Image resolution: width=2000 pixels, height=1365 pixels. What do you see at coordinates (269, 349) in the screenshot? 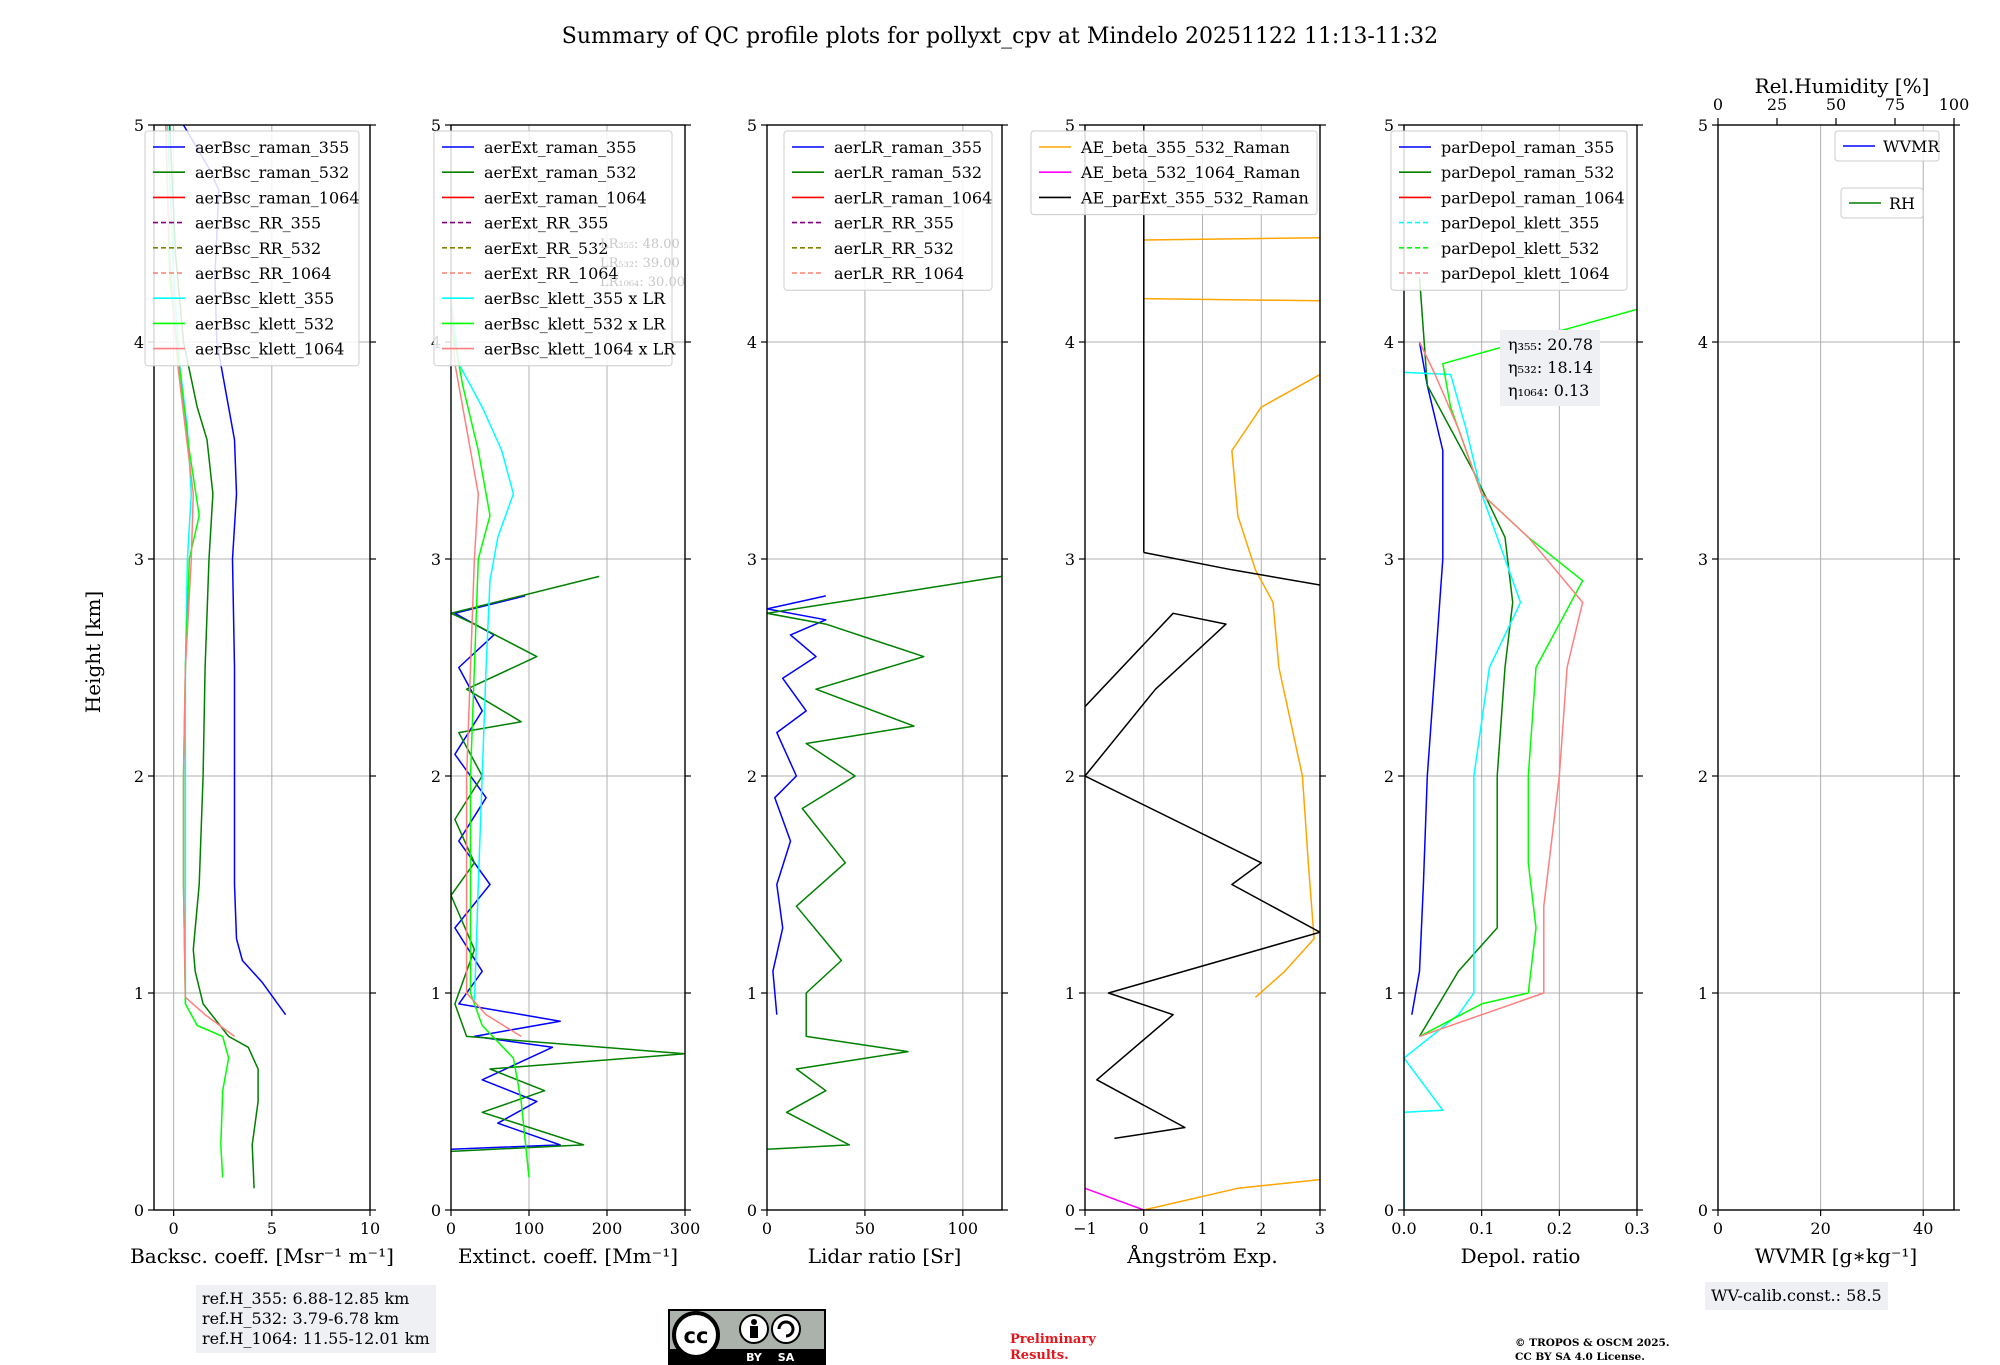
I see `legend-label: aerBsc_klett_1064` at bounding box center [269, 349].